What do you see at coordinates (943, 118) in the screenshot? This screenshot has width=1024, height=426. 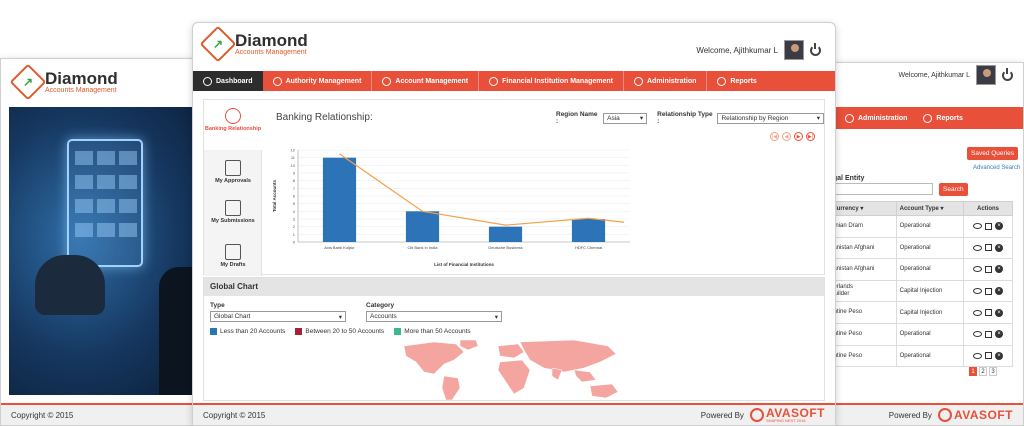 I see `right-nav-reports: Reports` at bounding box center [943, 118].